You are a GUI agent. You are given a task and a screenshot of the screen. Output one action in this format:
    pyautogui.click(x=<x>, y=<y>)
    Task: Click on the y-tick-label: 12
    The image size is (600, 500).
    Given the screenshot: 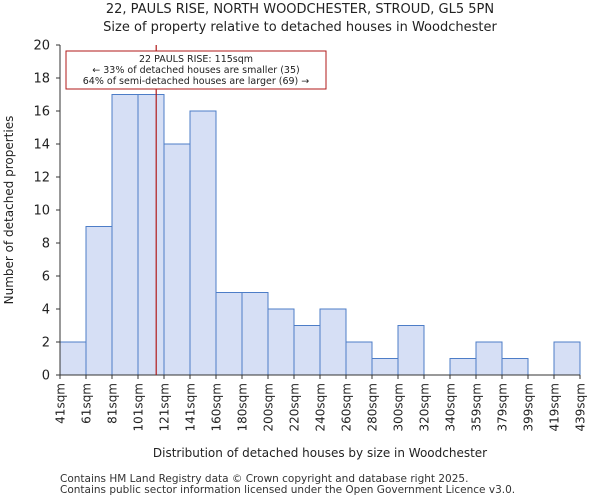 What is the action you would take?
    pyautogui.click(x=41, y=178)
    